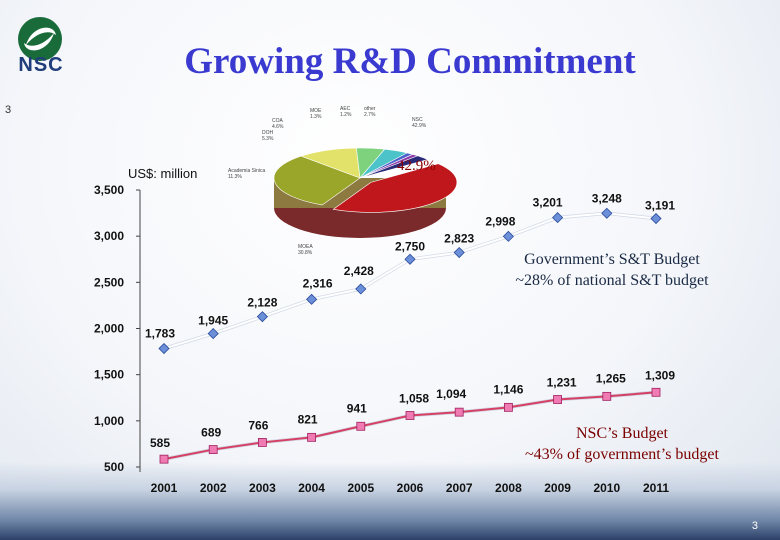  What do you see at coordinates (8, 110) in the screenshot?
I see `slide-number-top: 3` at bounding box center [8, 110].